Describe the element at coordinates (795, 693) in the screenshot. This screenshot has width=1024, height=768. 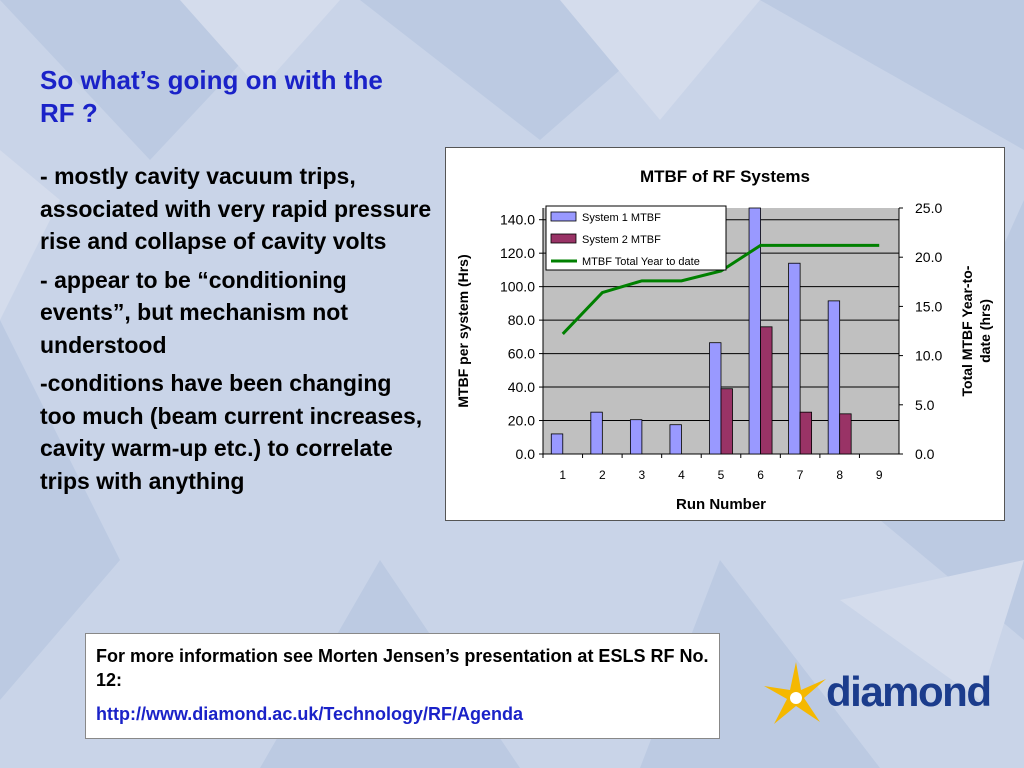
I see `star-icon` at that location.